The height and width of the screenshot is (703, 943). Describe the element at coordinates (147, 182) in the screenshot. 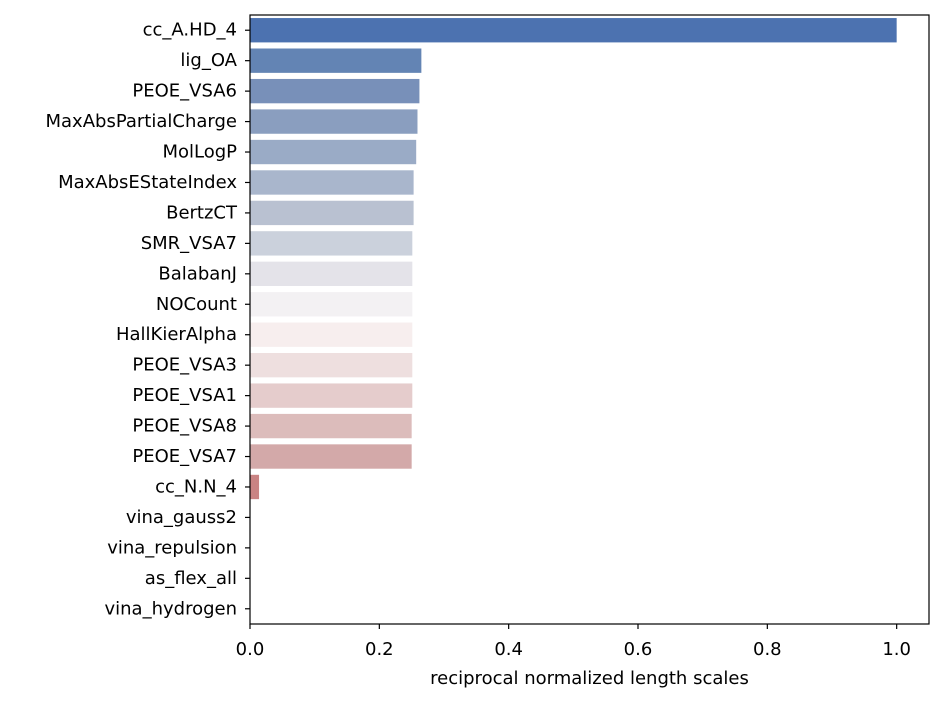

I see `y-tick-label: MaxAbsEStateIndex` at that location.